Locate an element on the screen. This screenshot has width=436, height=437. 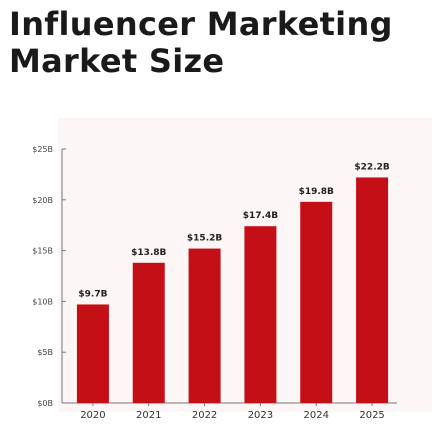
data-label-2022: $15.2B is located at coordinates (204, 239).